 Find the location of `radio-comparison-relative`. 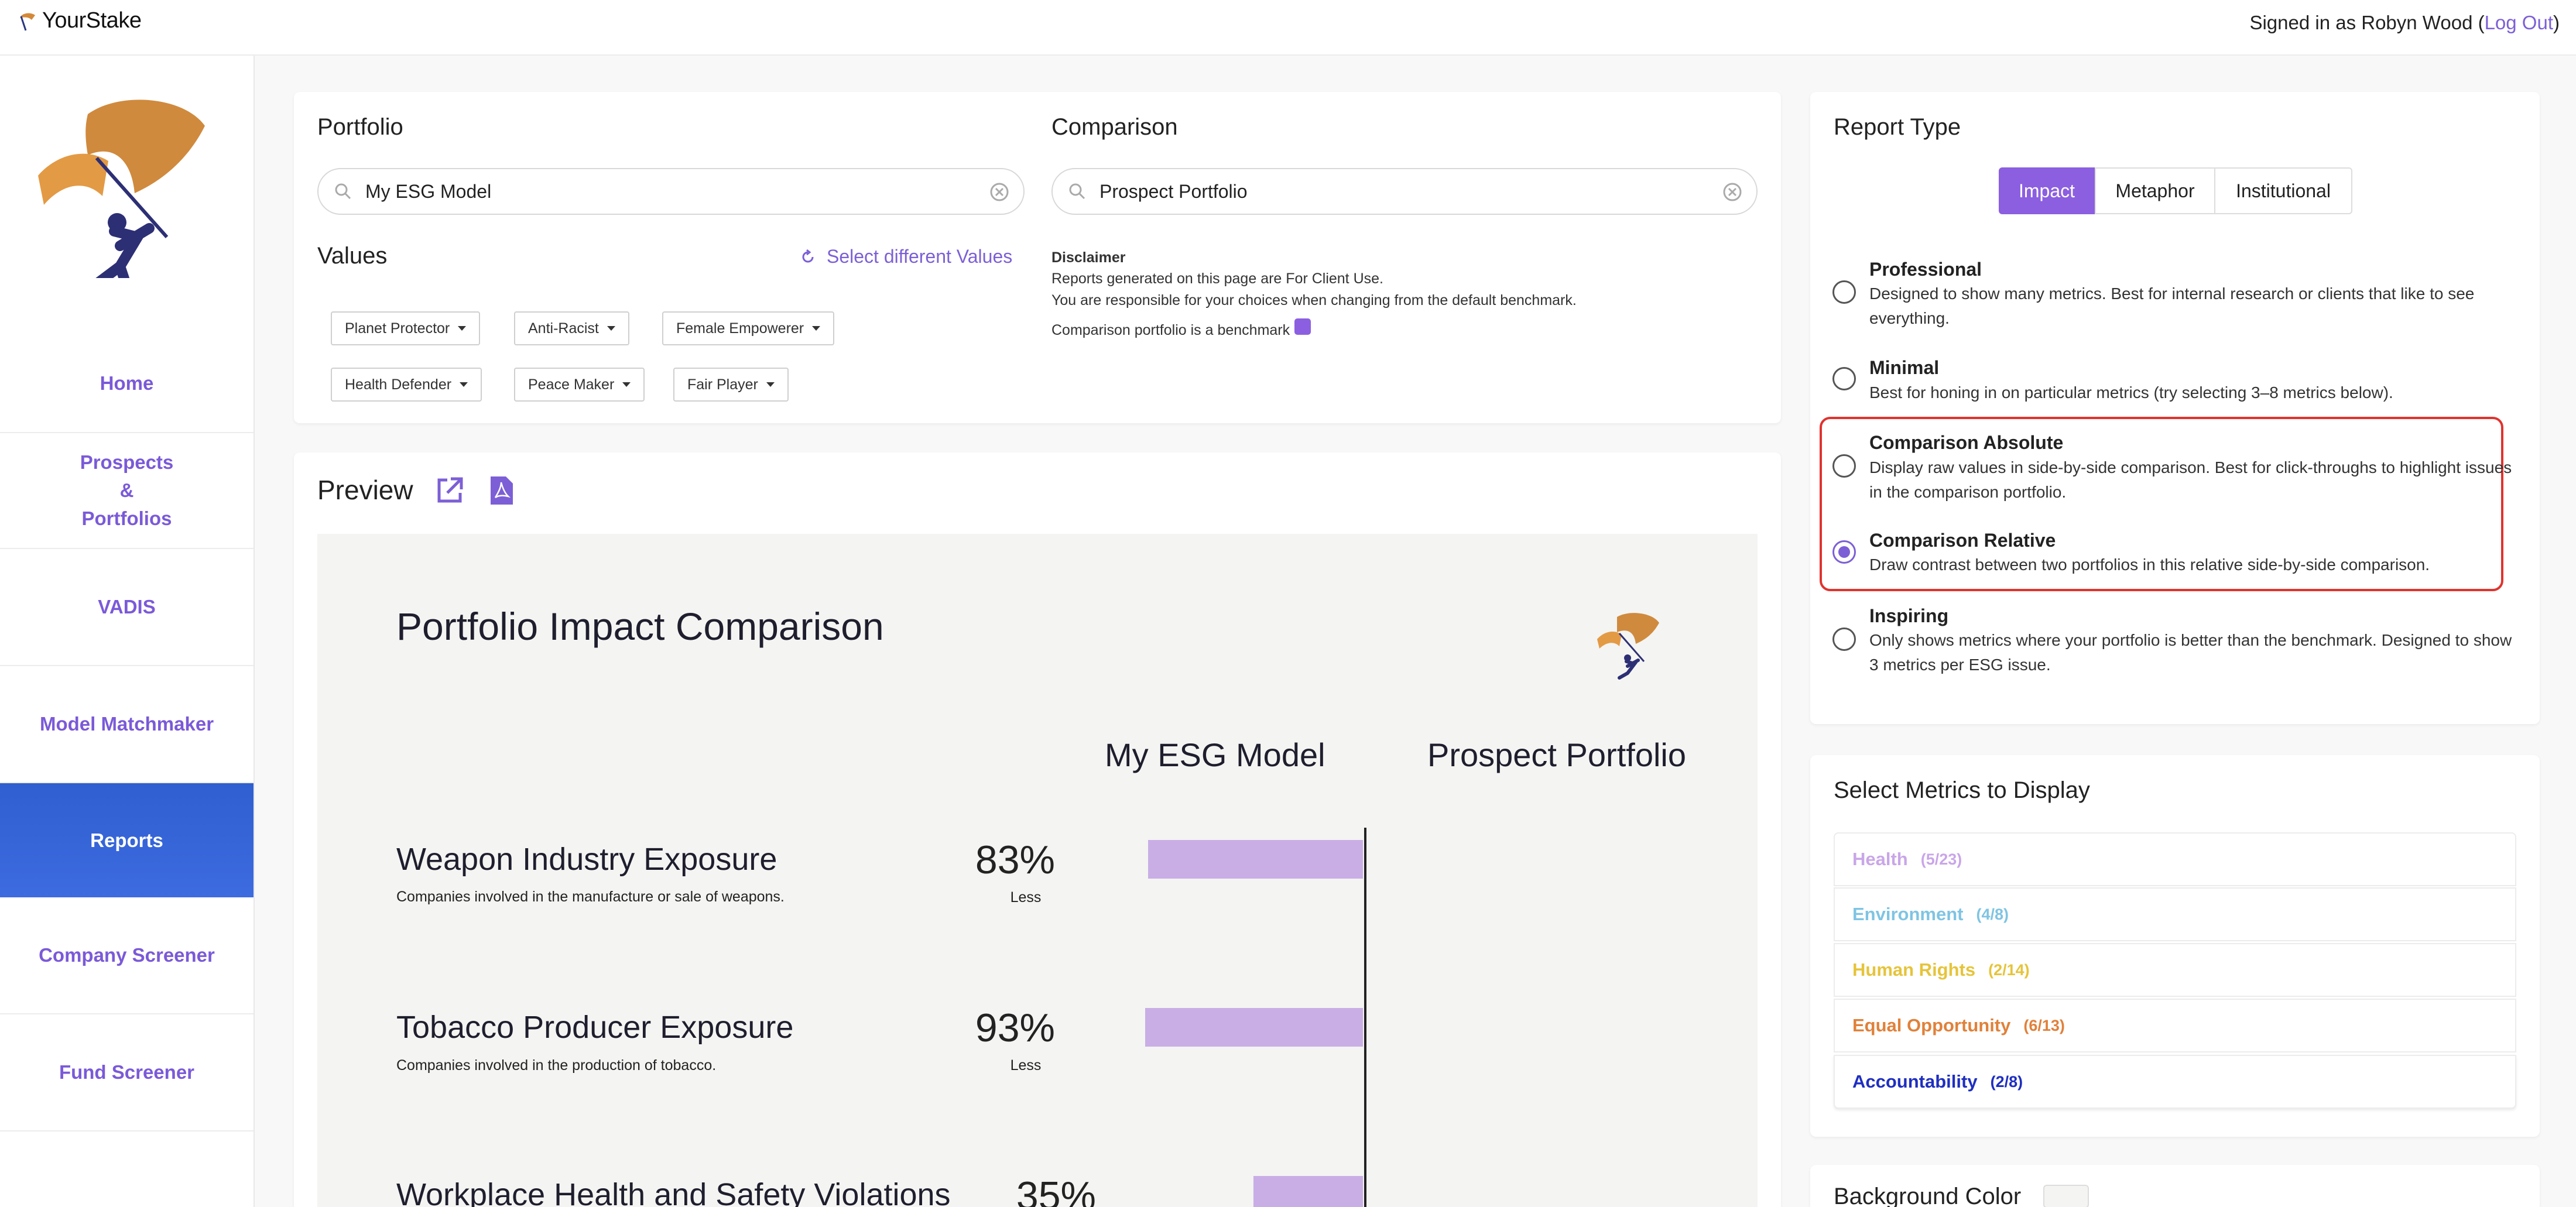

radio-comparison-relative is located at coordinates (1844, 552).